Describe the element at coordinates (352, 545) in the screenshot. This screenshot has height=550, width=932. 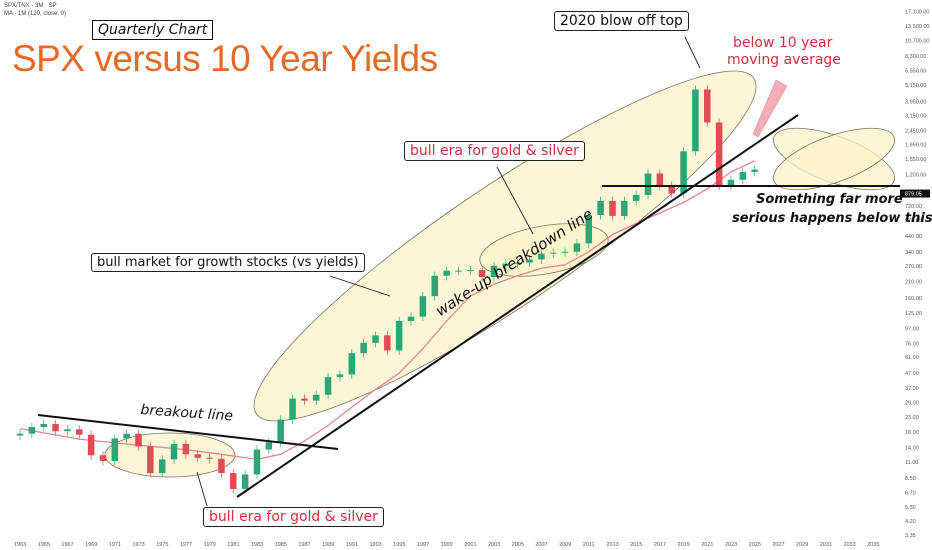
I see `x-tick-label: 1991` at that location.